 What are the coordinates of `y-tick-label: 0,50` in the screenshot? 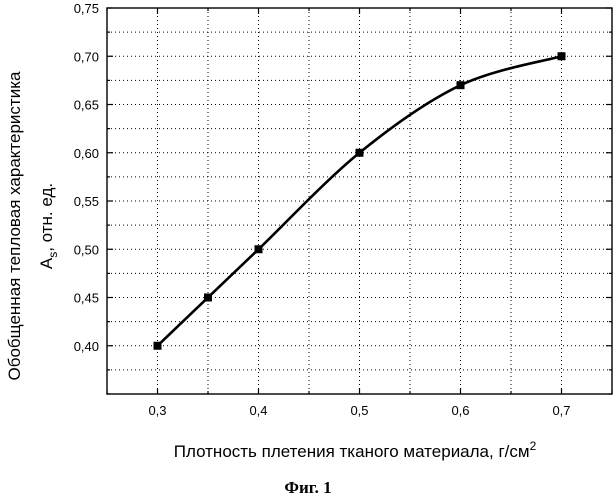 It's located at (86, 249).